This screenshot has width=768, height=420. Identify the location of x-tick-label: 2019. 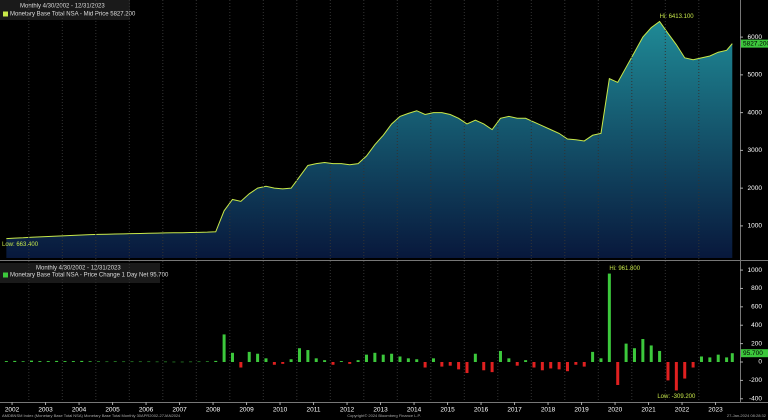
(581, 410).